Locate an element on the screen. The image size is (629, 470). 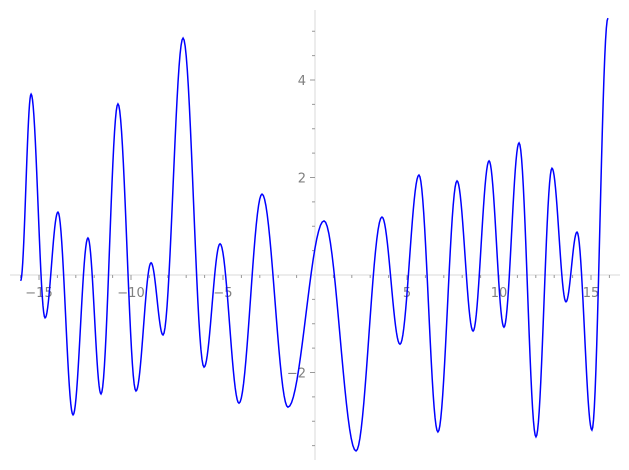
y-tick-label: 4 is located at coordinates (302, 81).